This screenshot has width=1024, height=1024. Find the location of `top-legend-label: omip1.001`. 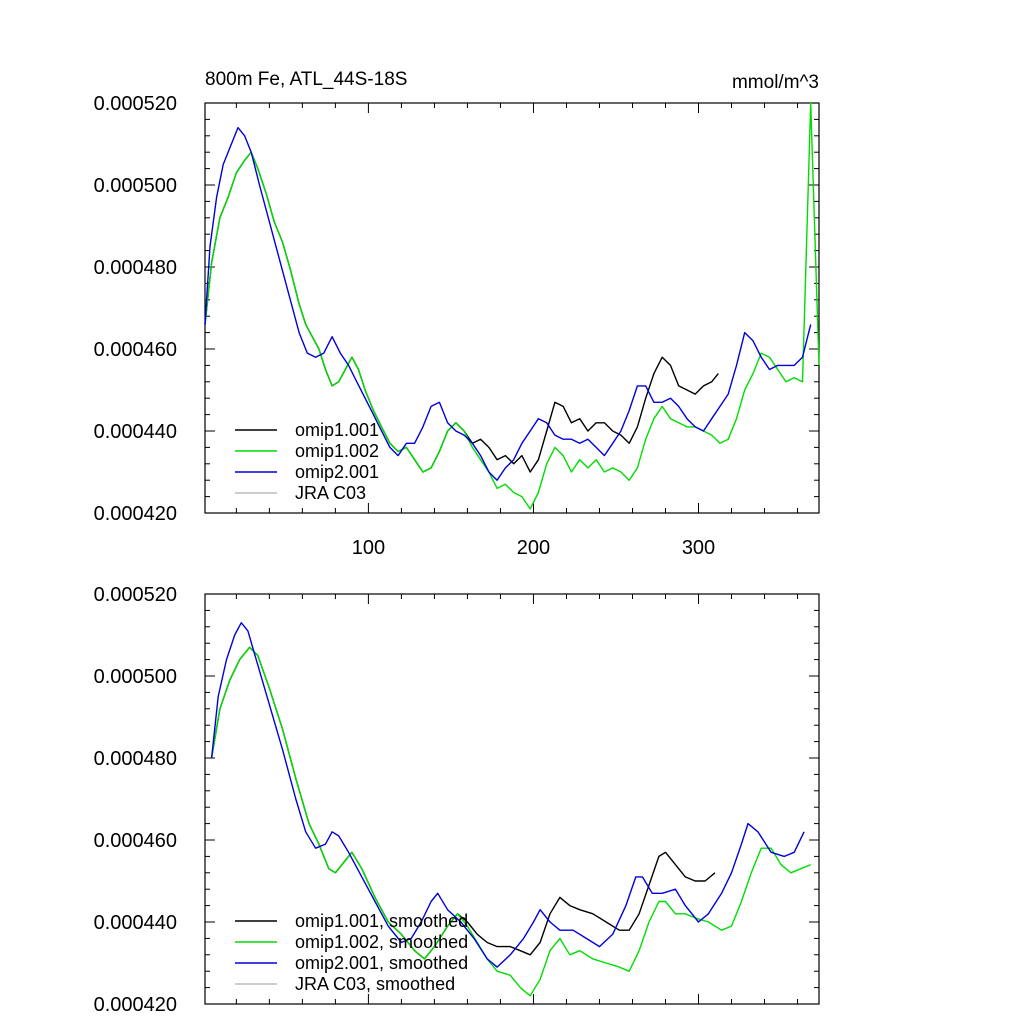

top-legend-label: omip1.001 is located at coordinates (337, 430).